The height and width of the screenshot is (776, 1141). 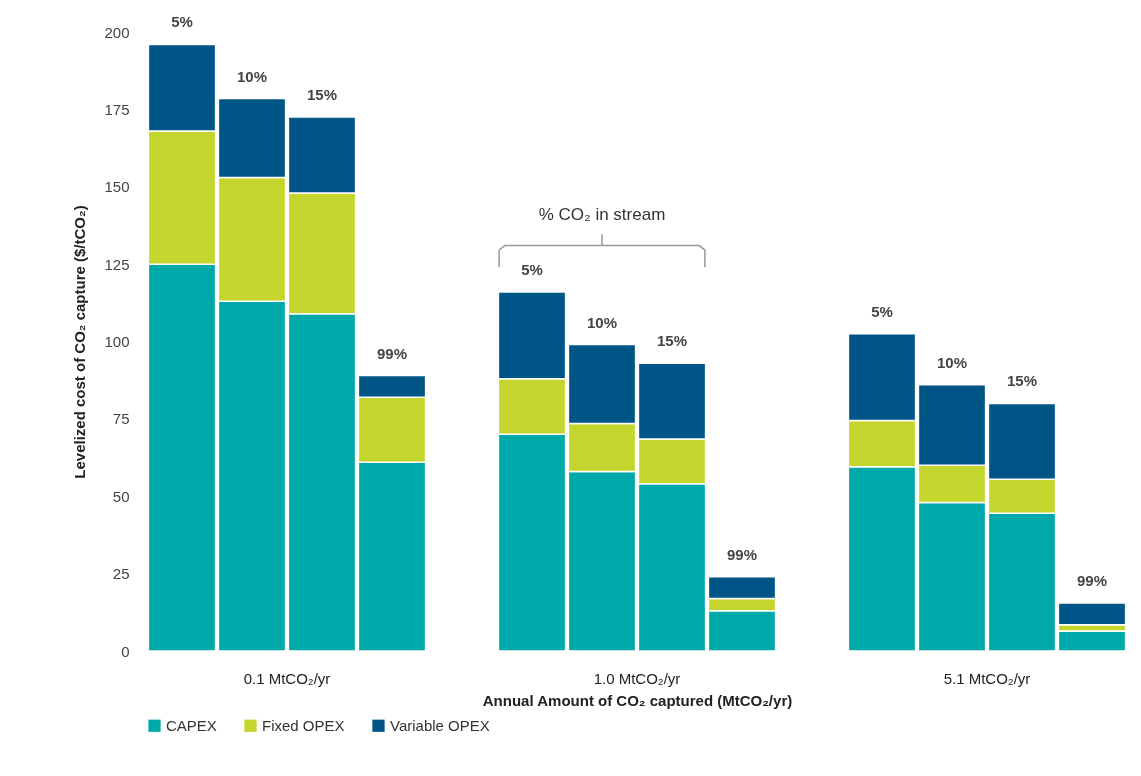 What do you see at coordinates (121, 574) in the screenshot?
I see `y-tick-label: 25` at bounding box center [121, 574].